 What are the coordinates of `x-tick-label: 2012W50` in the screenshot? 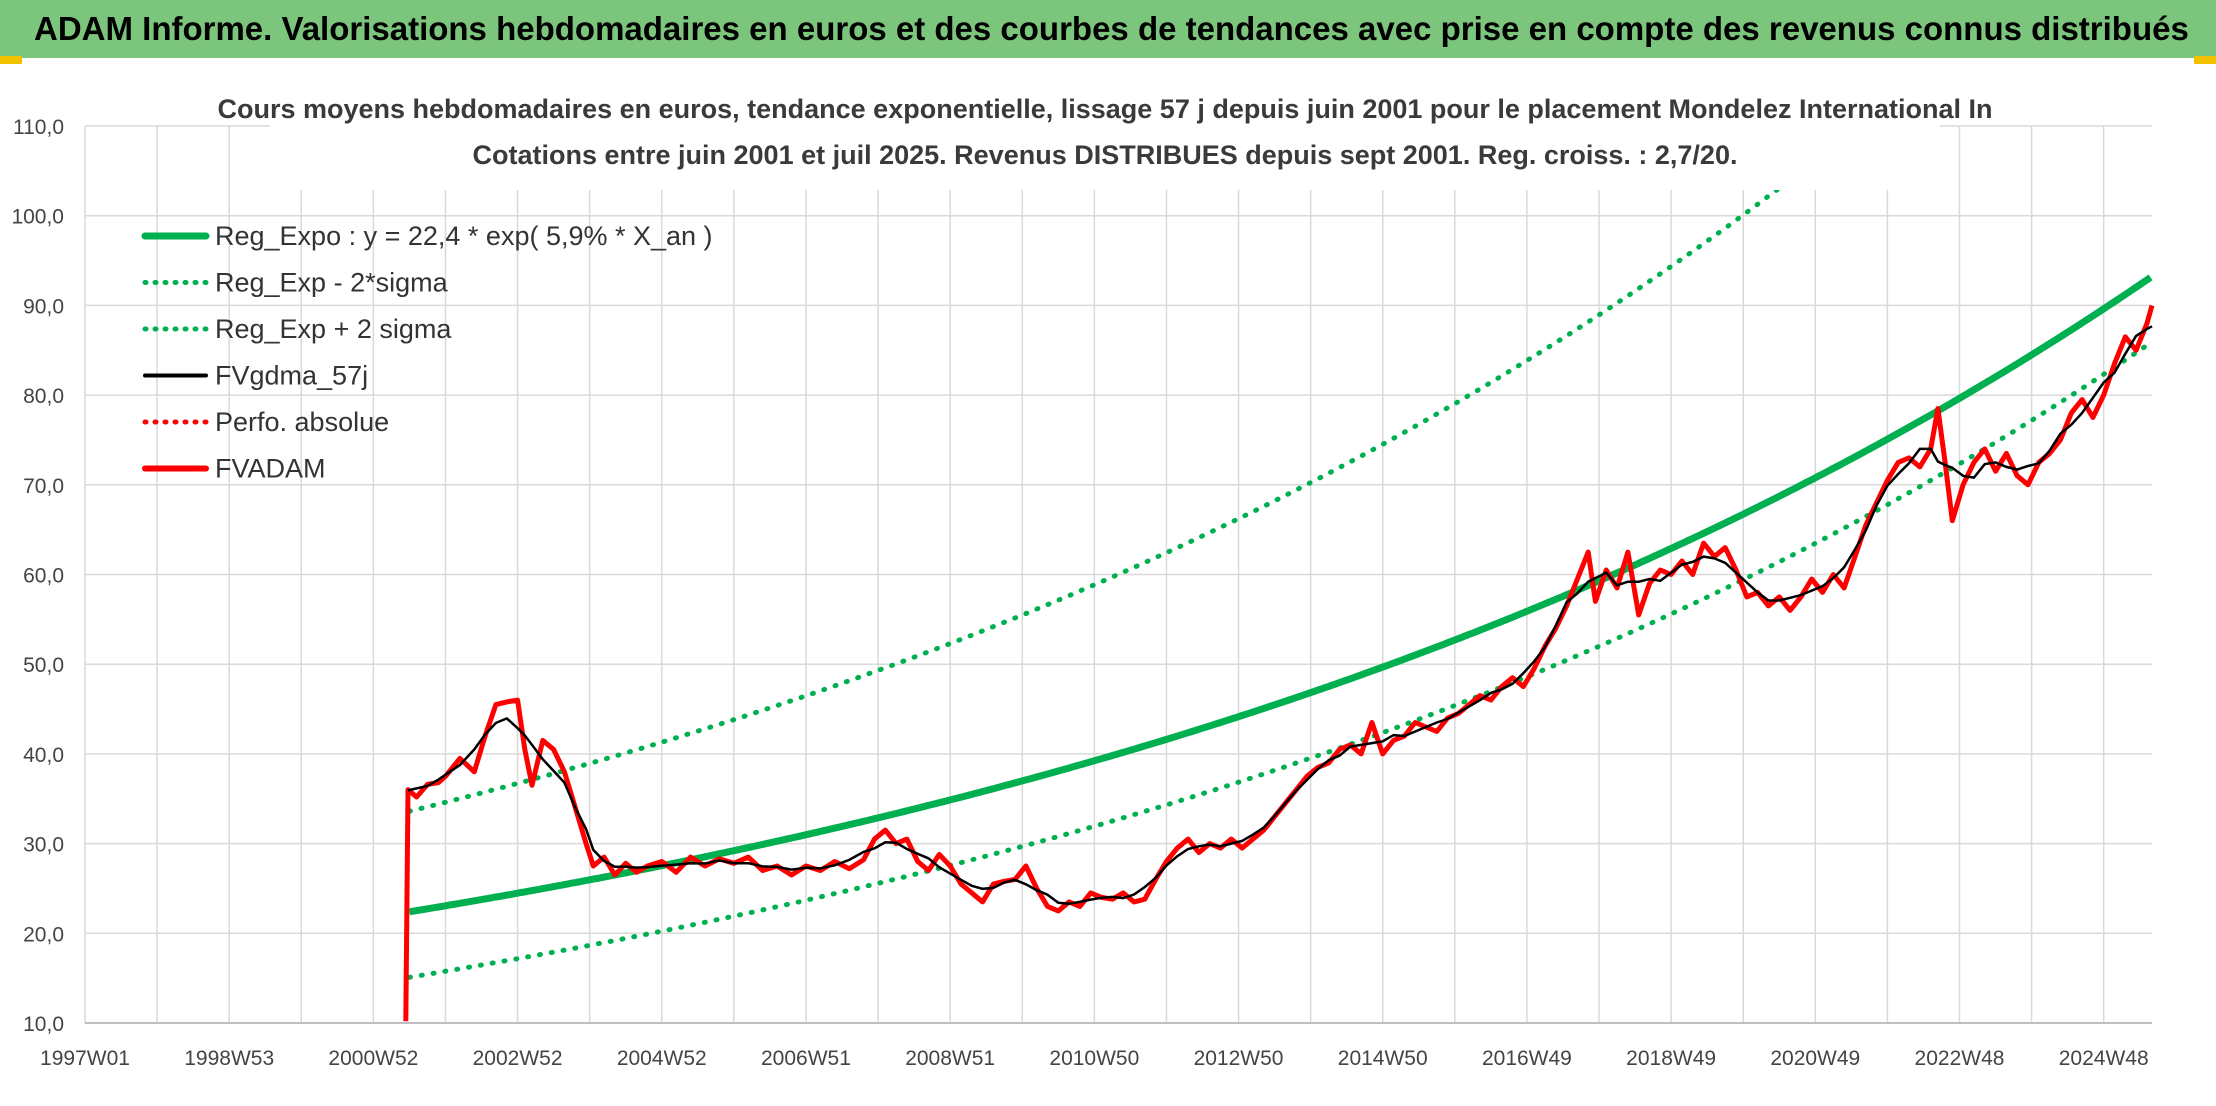 It's located at (1239, 1058).